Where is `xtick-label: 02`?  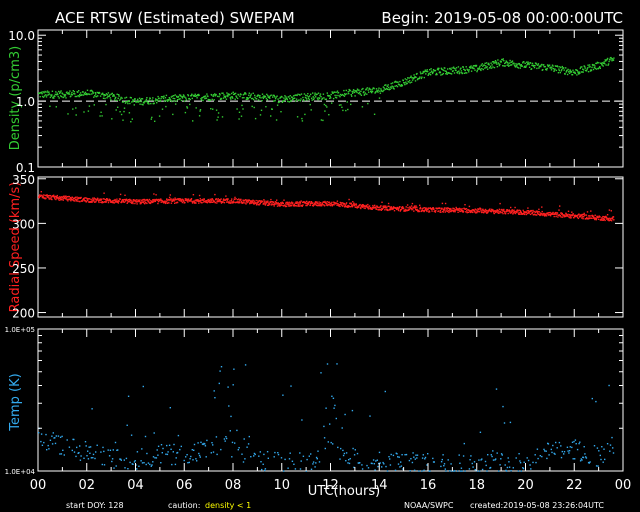 xtick-label: 02 is located at coordinates (86, 485).